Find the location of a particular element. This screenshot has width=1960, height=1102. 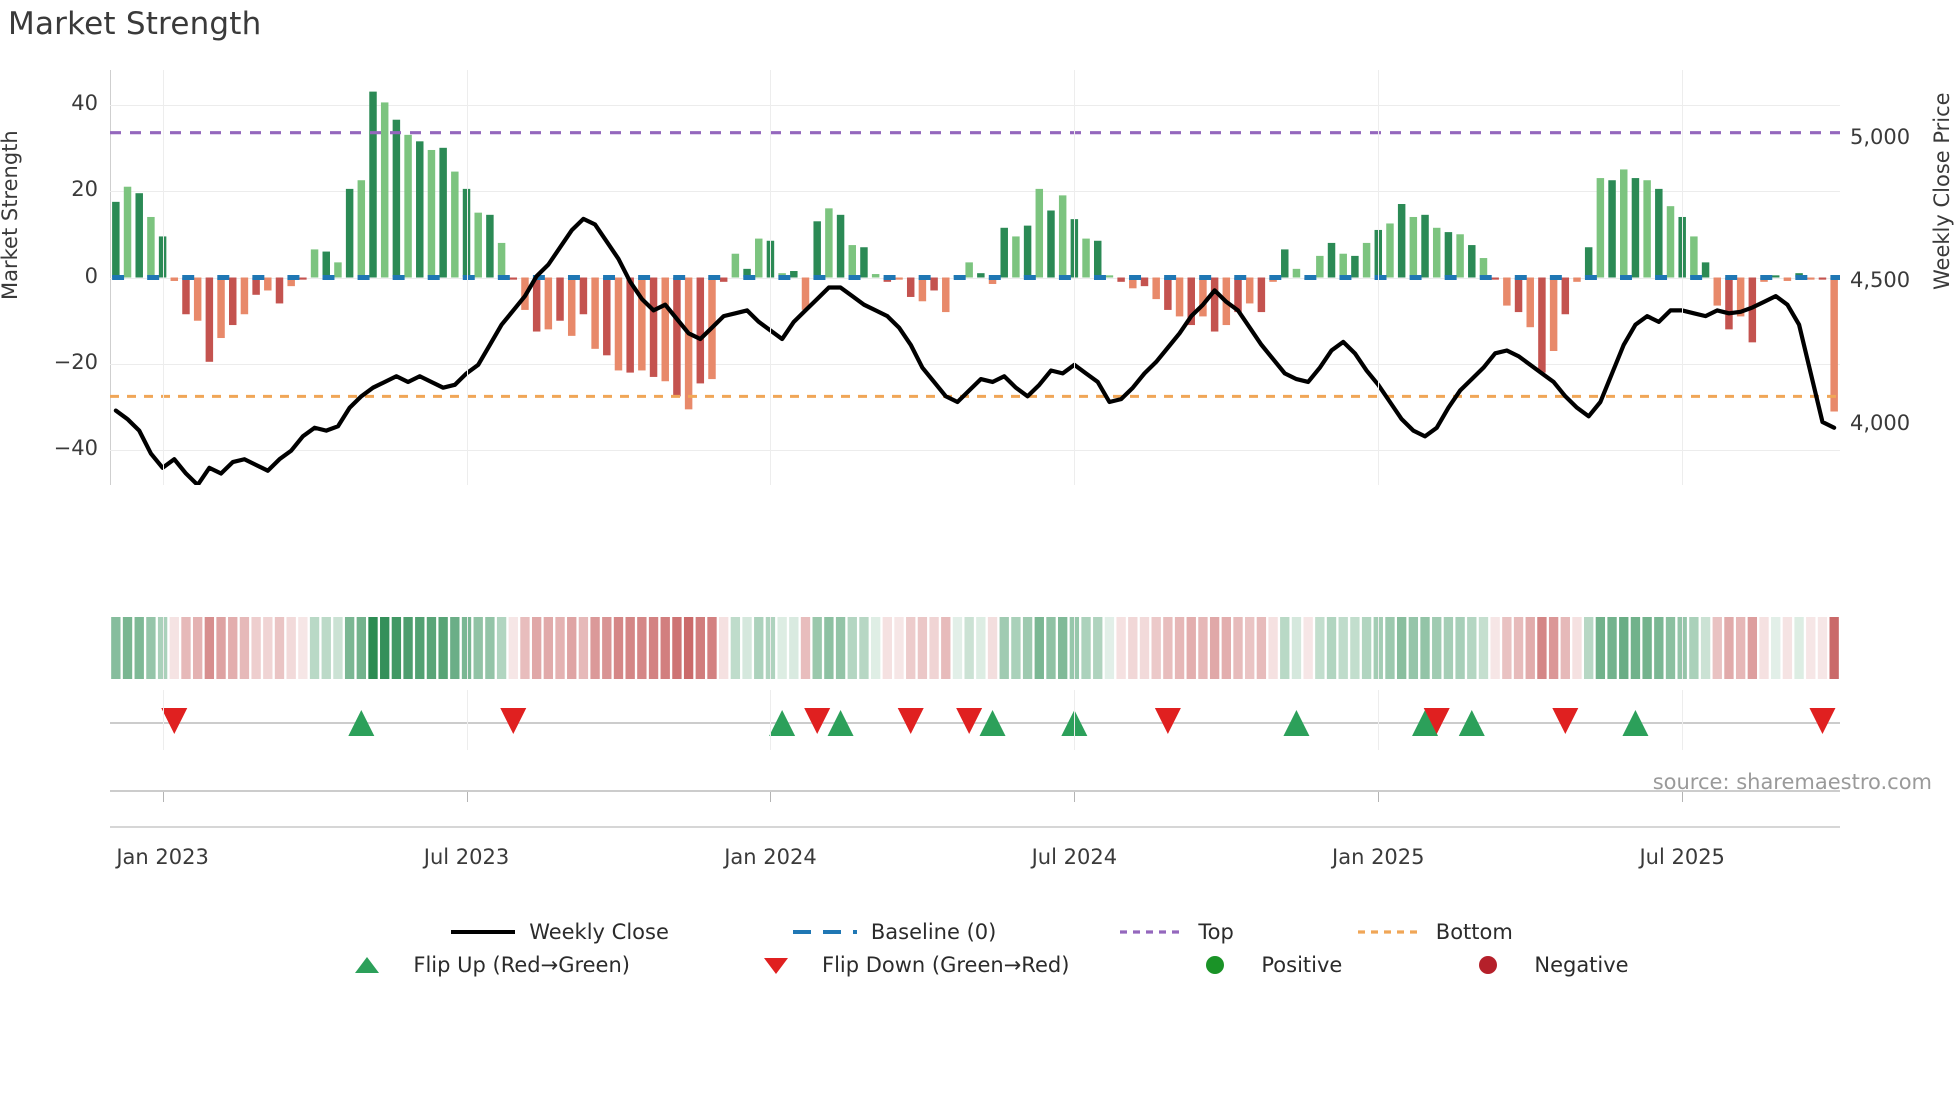

x-tick-label-0: Jan 2023 is located at coordinates (162, 857).